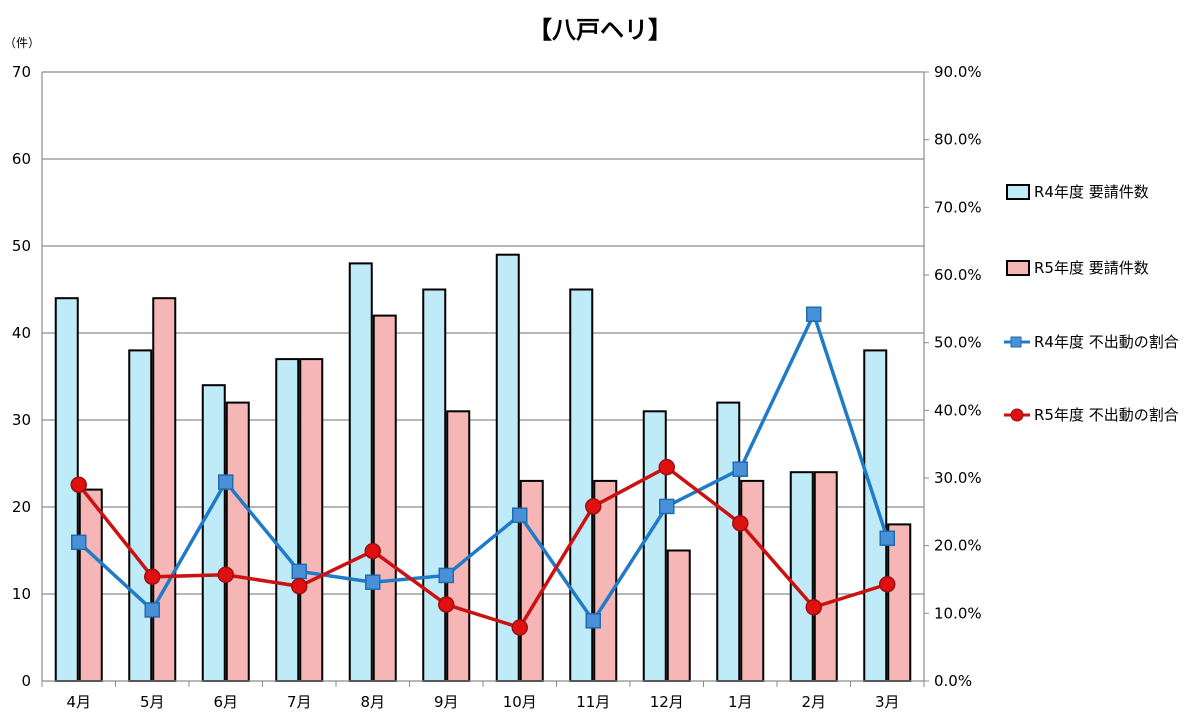  I want to click on y2-tick-label: 60.0%, so click(958, 275).